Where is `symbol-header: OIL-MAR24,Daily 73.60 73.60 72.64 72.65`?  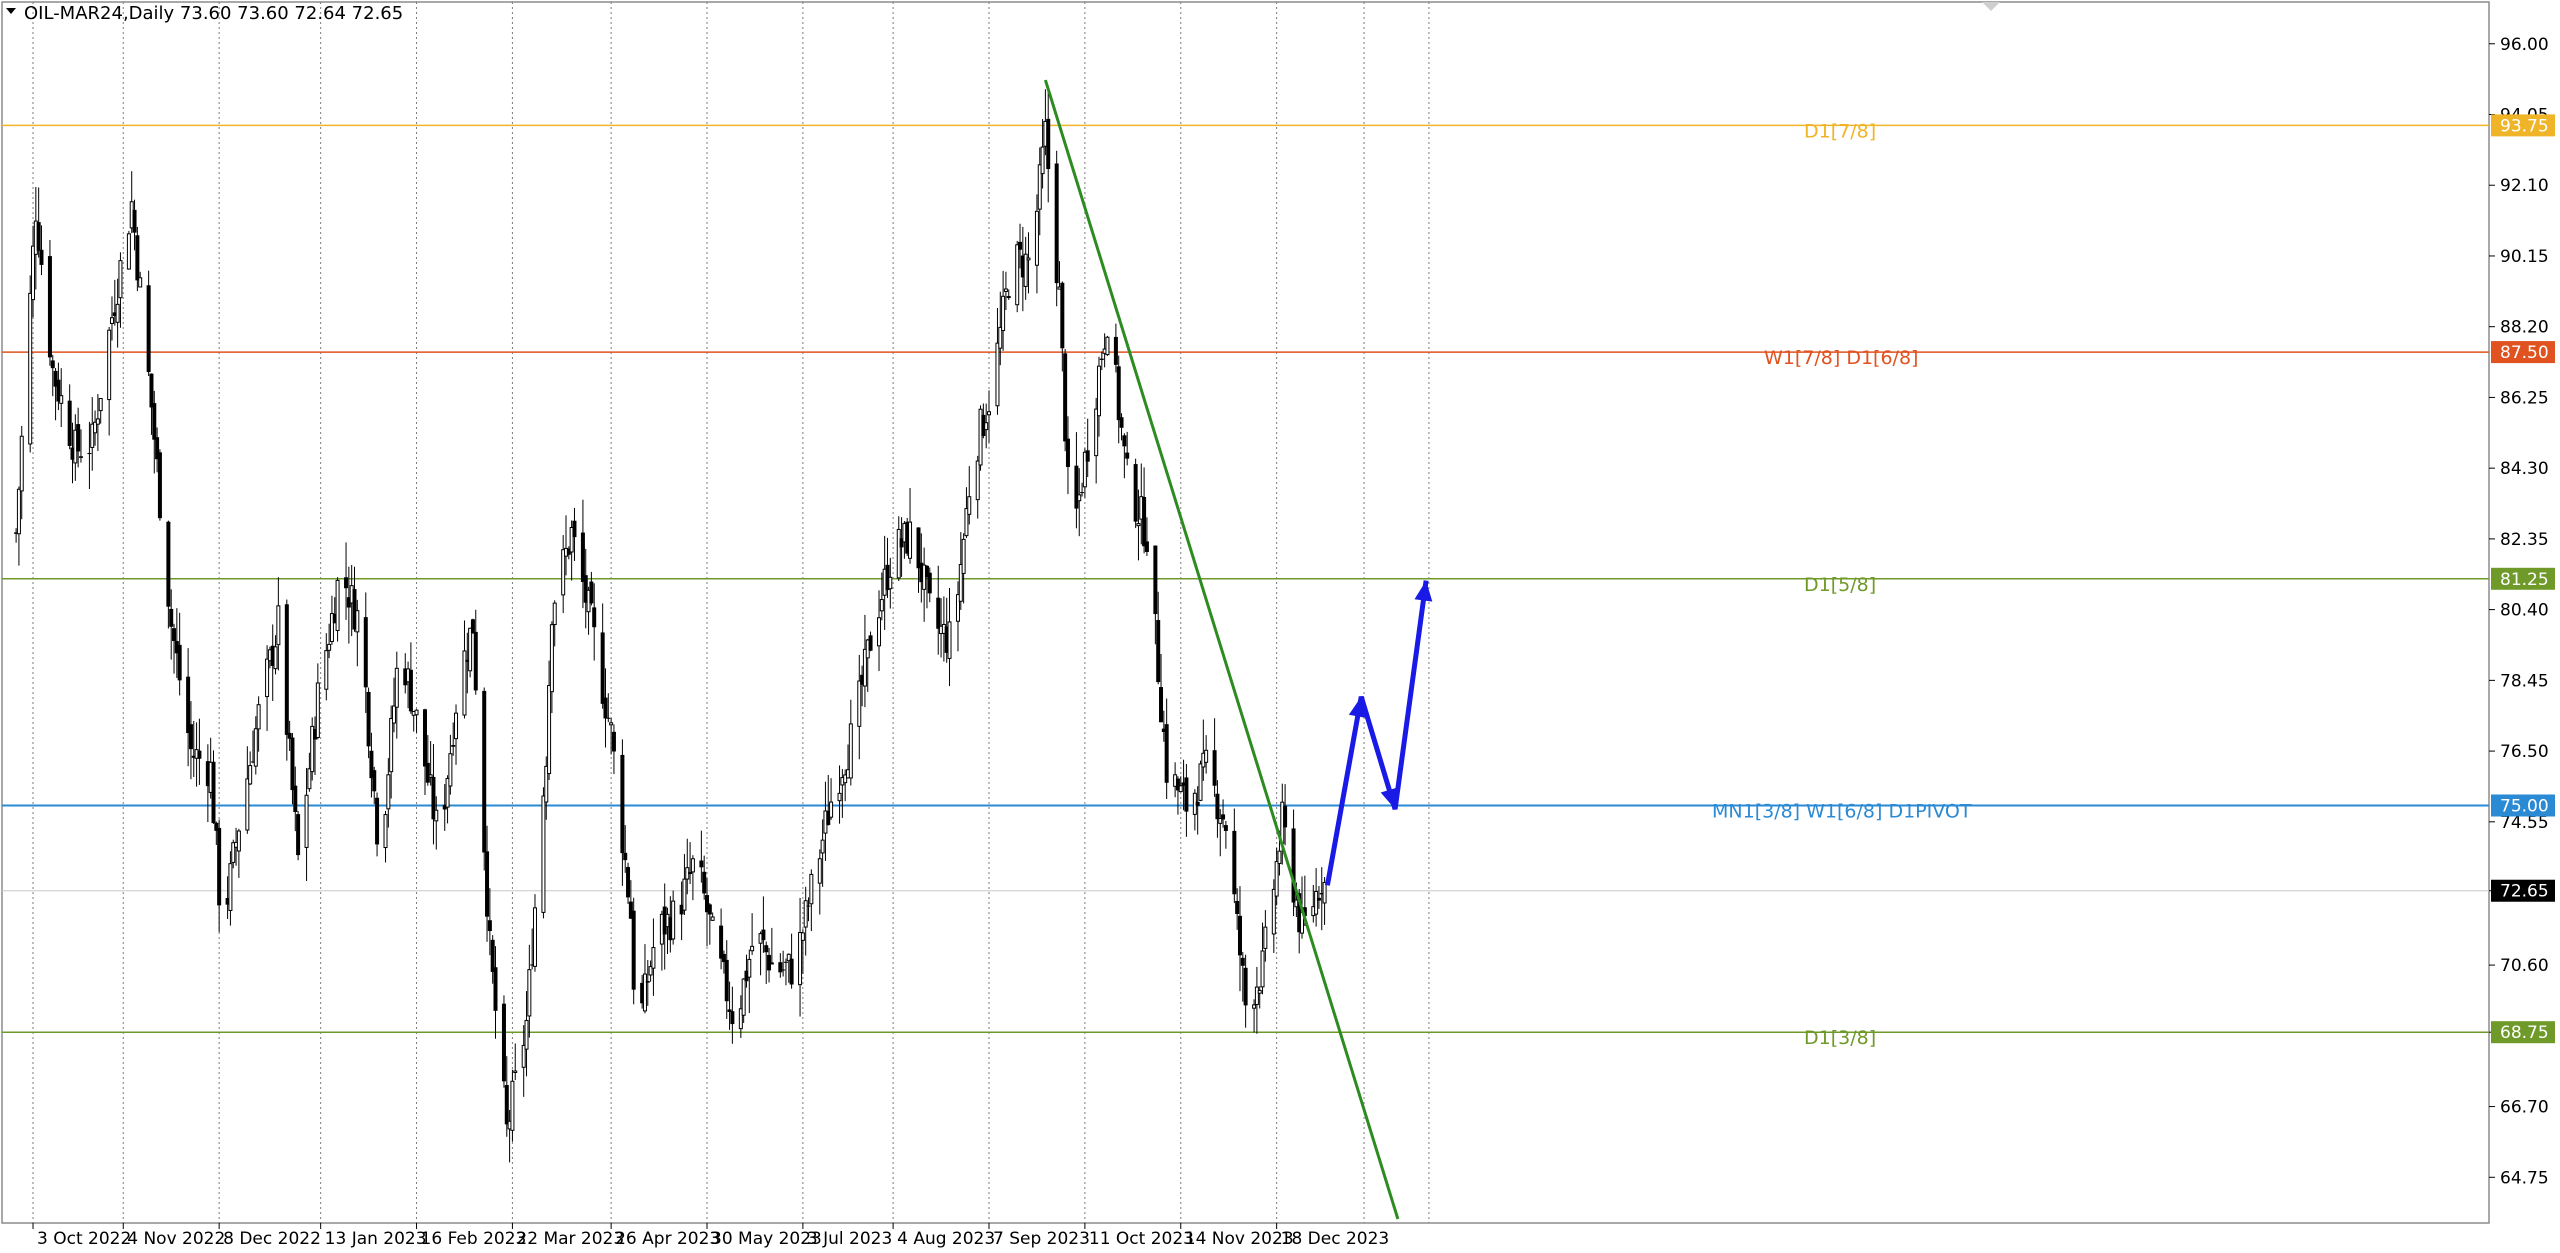 symbol-header: OIL-MAR24,Daily 73.60 73.60 72.64 72.65 is located at coordinates (213, 13).